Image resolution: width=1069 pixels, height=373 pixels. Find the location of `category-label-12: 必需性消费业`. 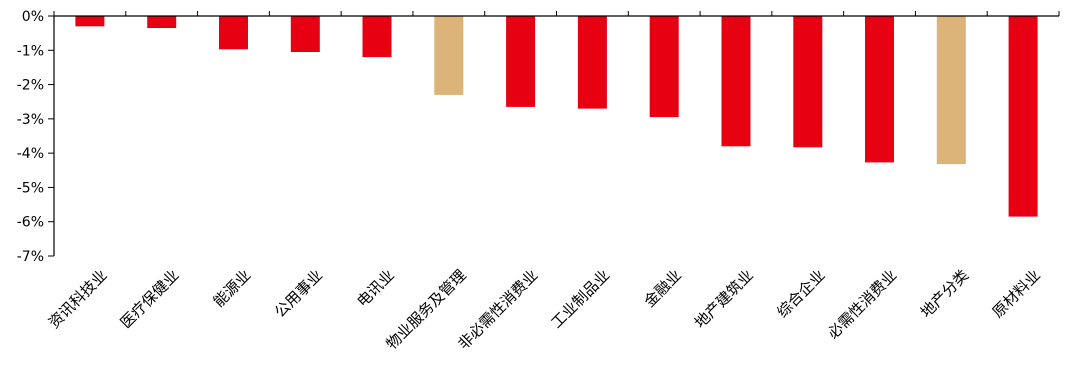

category-label-12: 必需性消费业 is located at coordinates (862, 304).